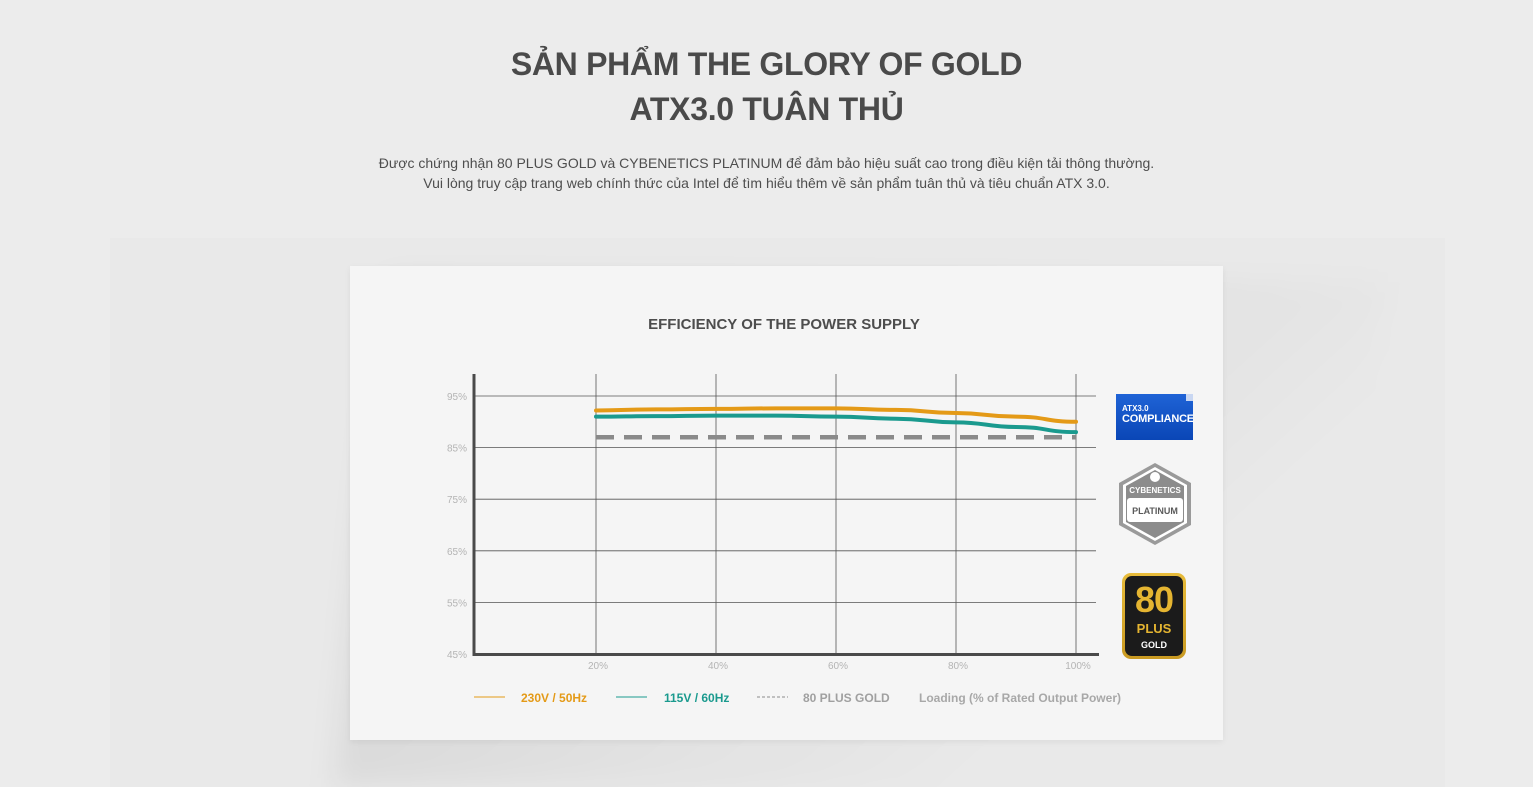 This screenshot has width=1533, height=787. What do you see at coordinates (958, 666) in the screenshot?
I see `x-tick-label: 80%` at bounding box center [958, 666].